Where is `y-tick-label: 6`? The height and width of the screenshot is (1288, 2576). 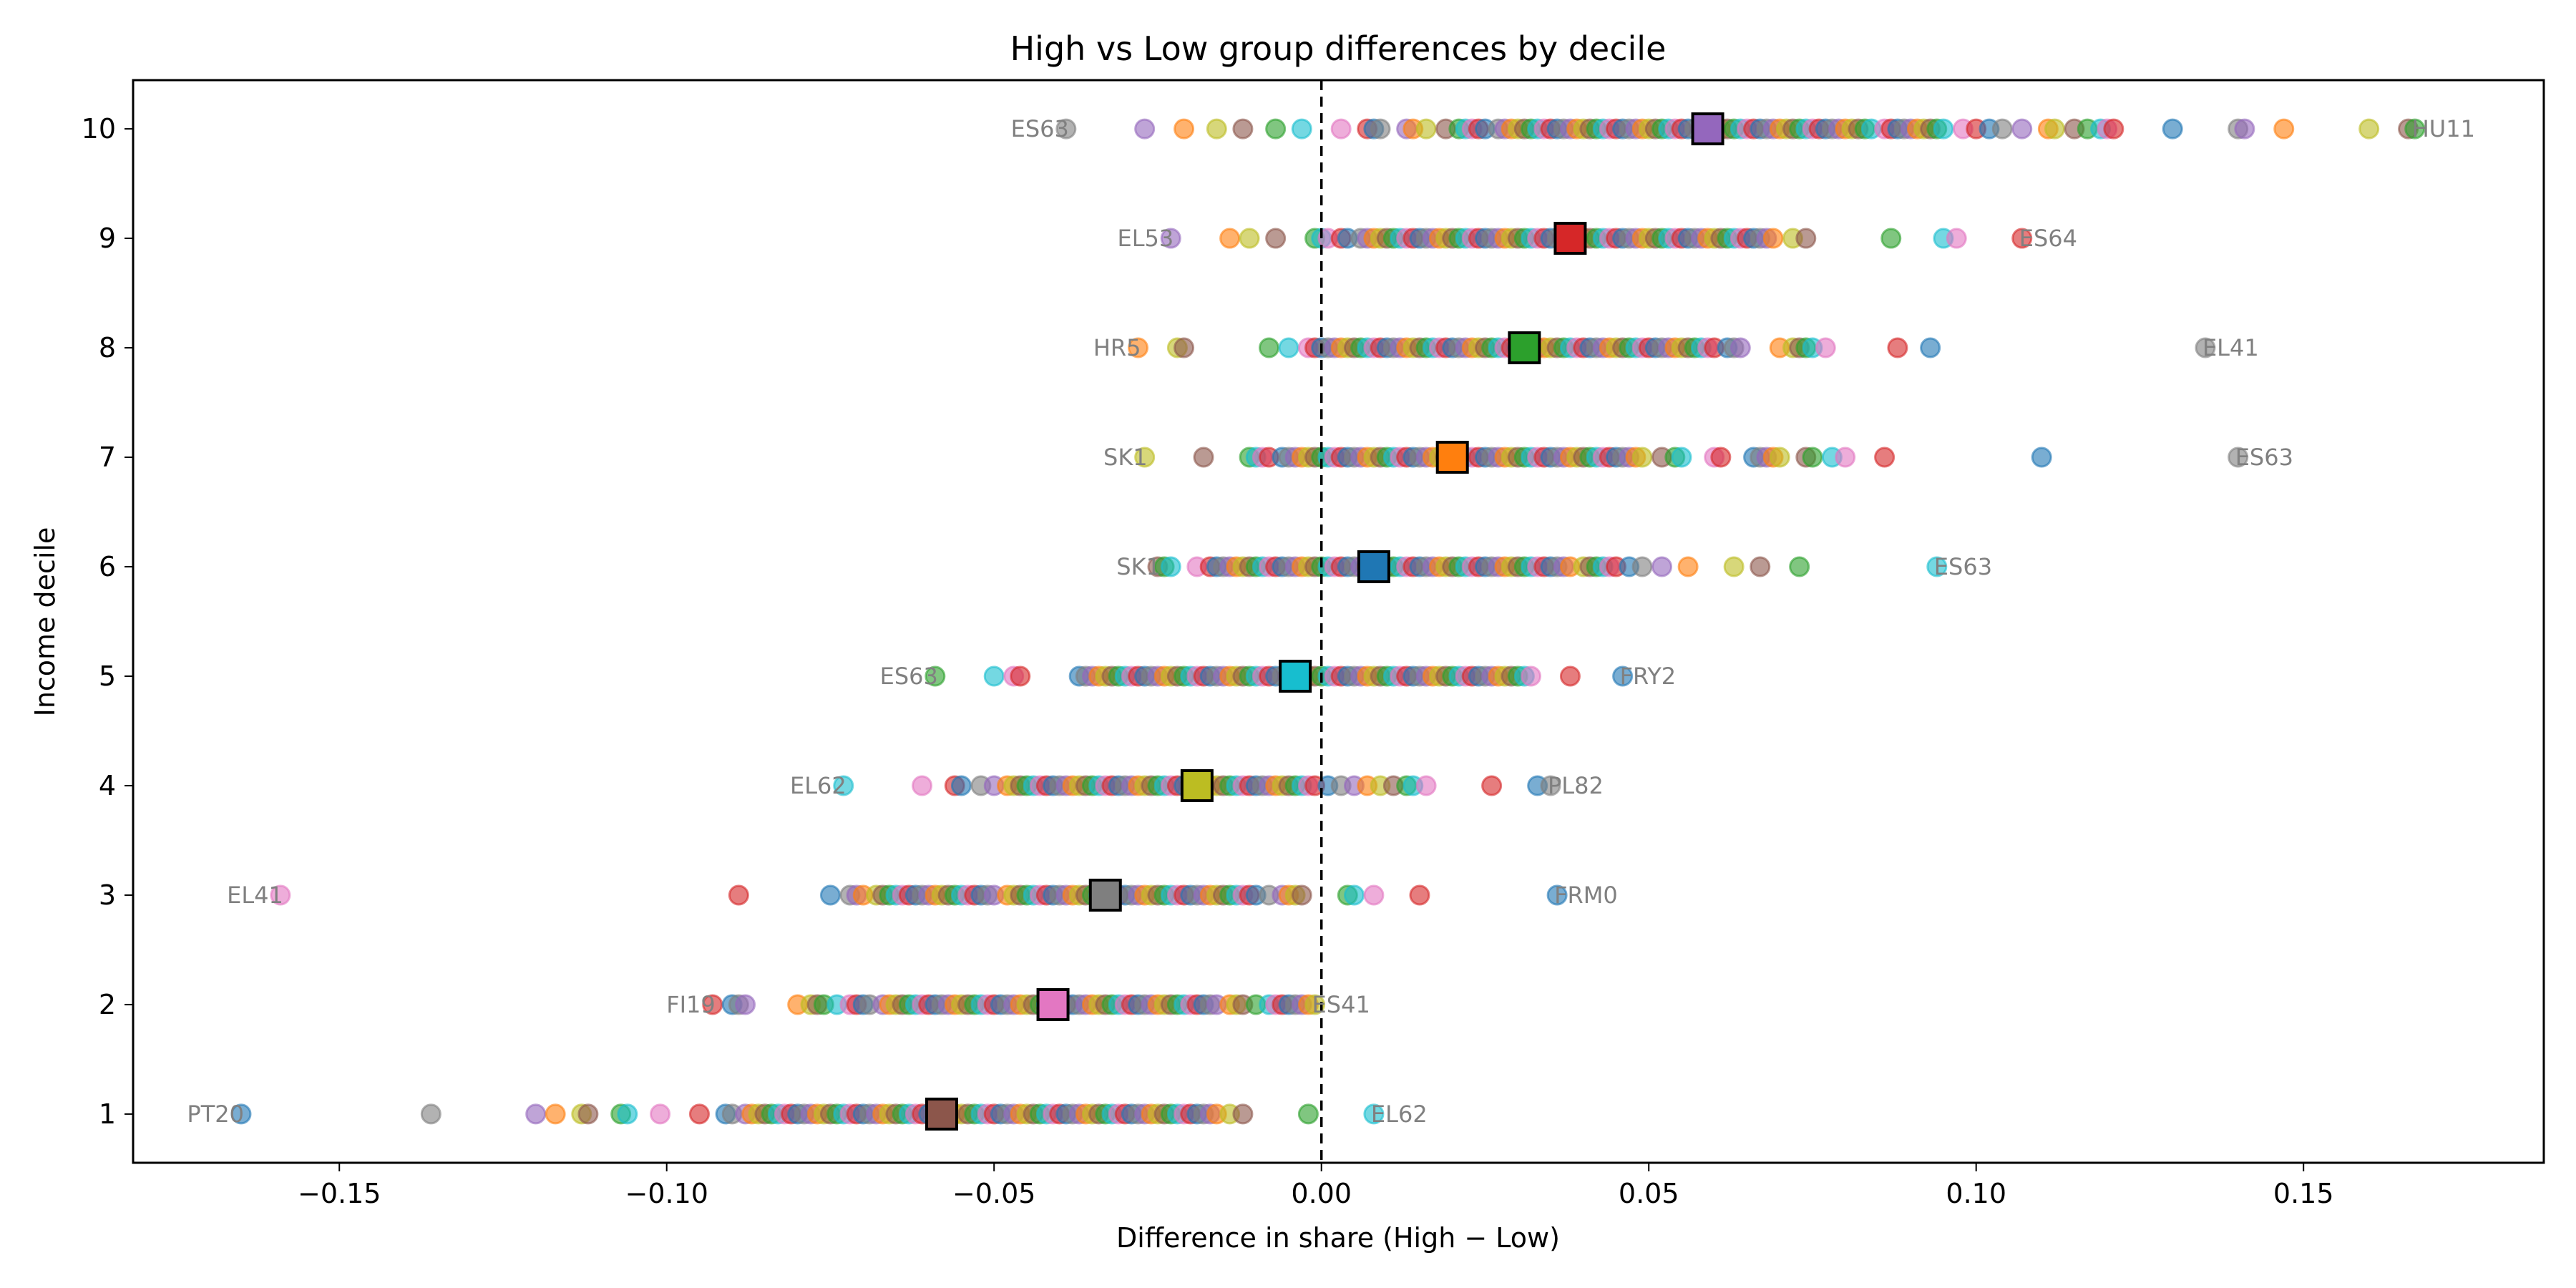
y-tick-label: 6 is located at coordinates (107, 566).